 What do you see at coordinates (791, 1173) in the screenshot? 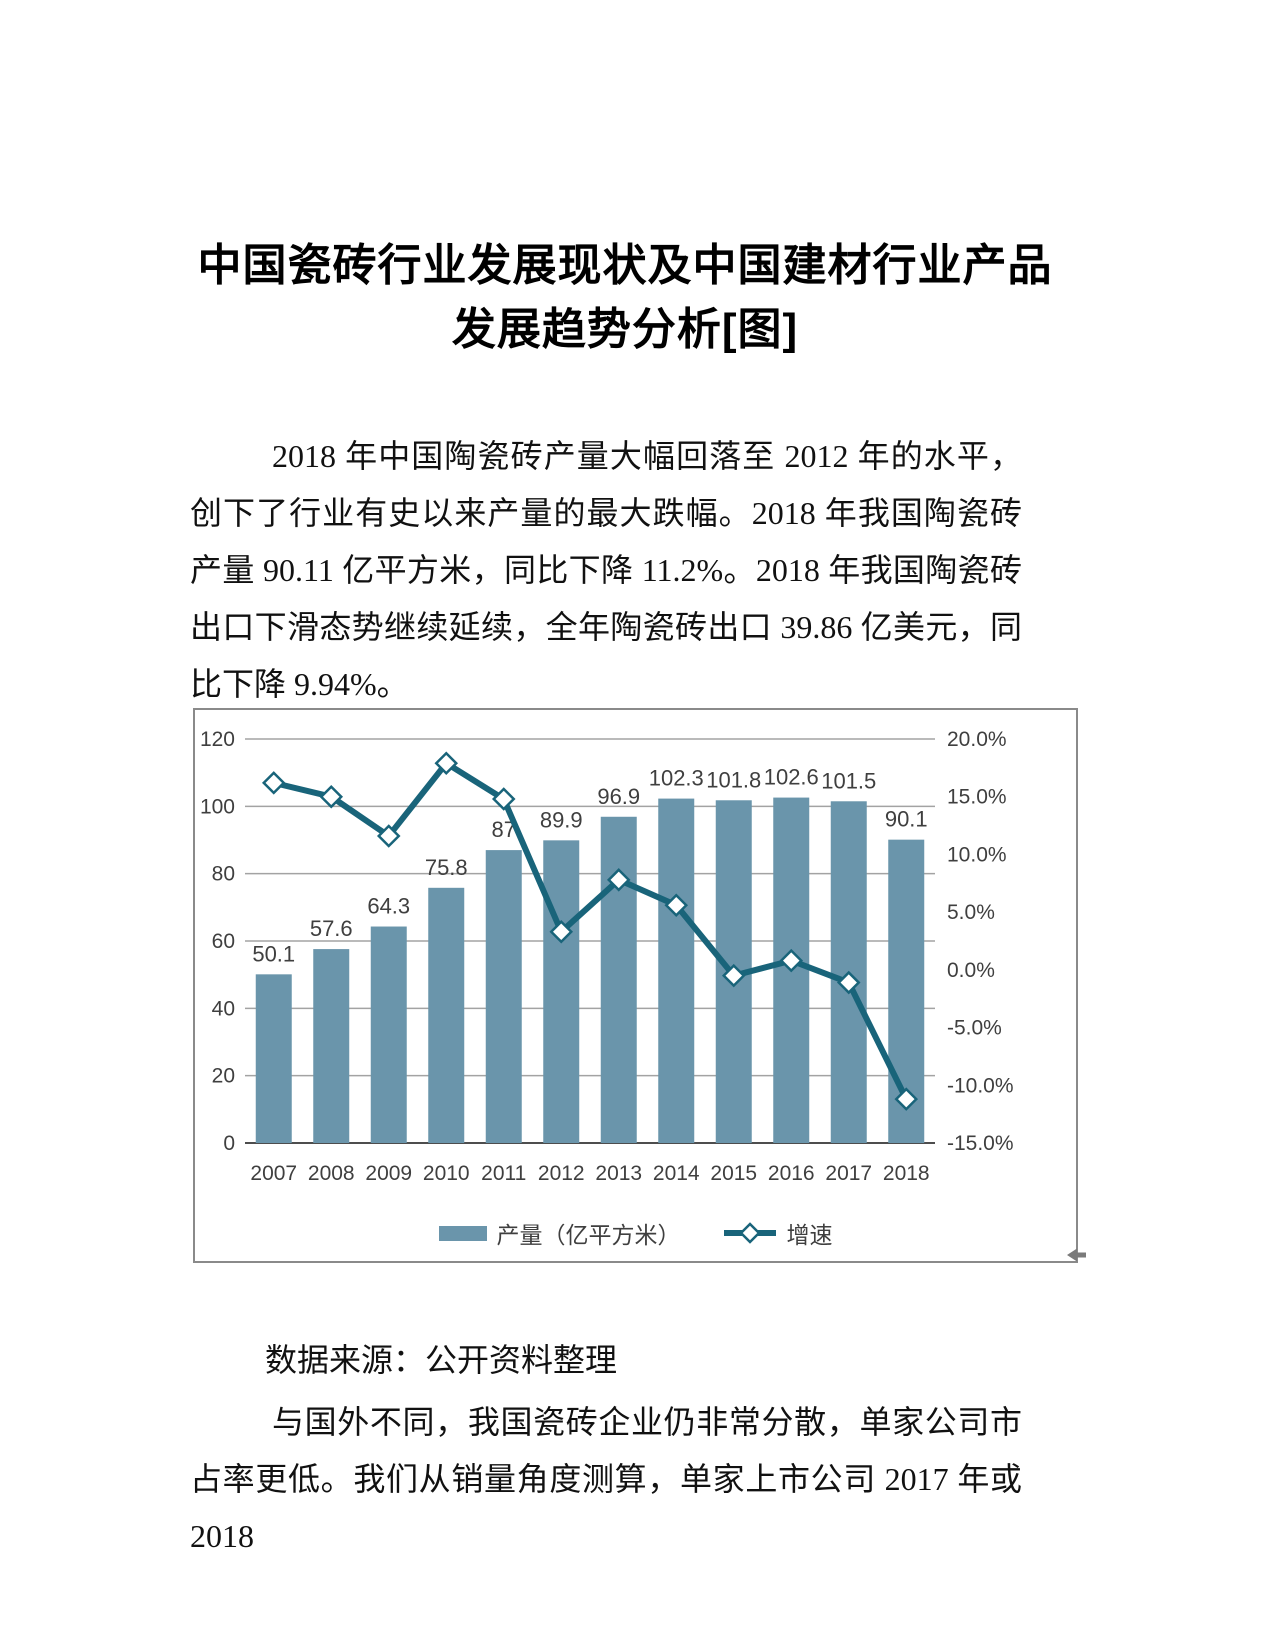
I see `svg-text: 2016` at bounding box center [791, 1173].